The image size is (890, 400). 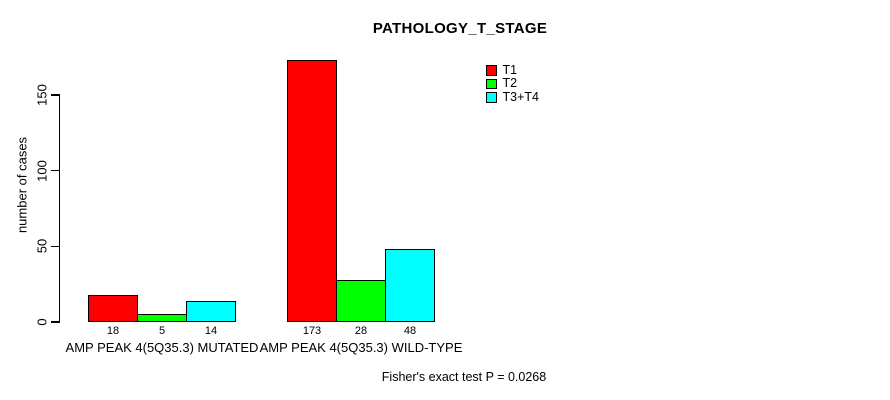 What do you see at coordinates (162, 347) in the screenshot?
I see `group-axis-label: AMP PEAK 4(5Q35.3) MUTATED` at bounding box center [162, 347].